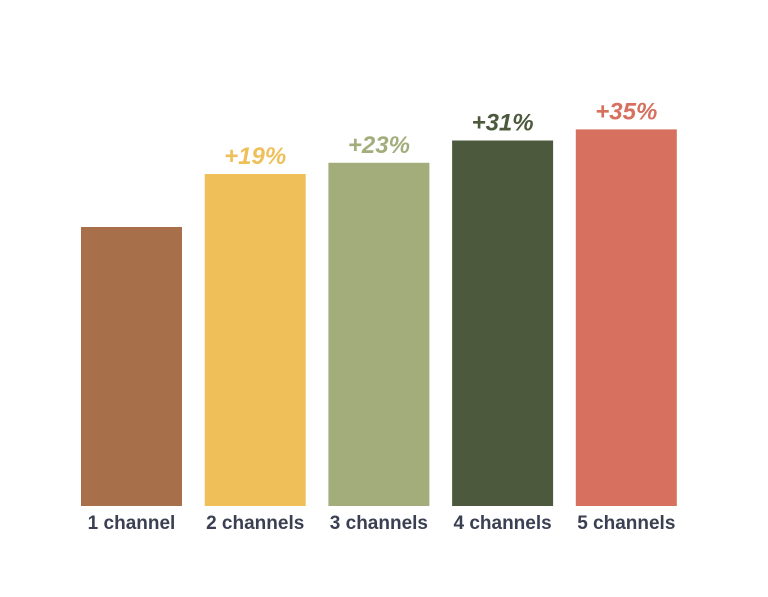  What do you see at coordinates (626, 523) in the screenshot?
I see `x-tick-label-5: 5 channels` at bounding box center [626, 523].